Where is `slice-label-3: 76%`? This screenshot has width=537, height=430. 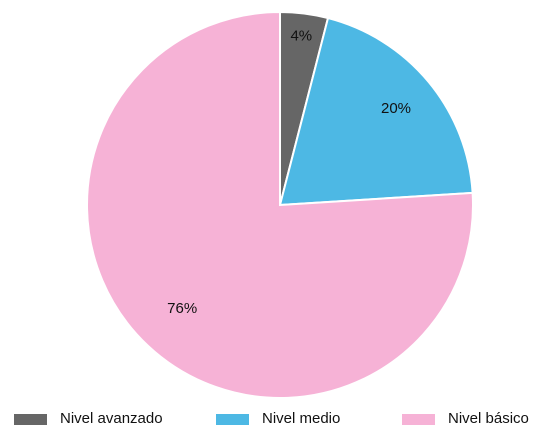
slice-label-3: 76% is located at coordinates (182, 308).